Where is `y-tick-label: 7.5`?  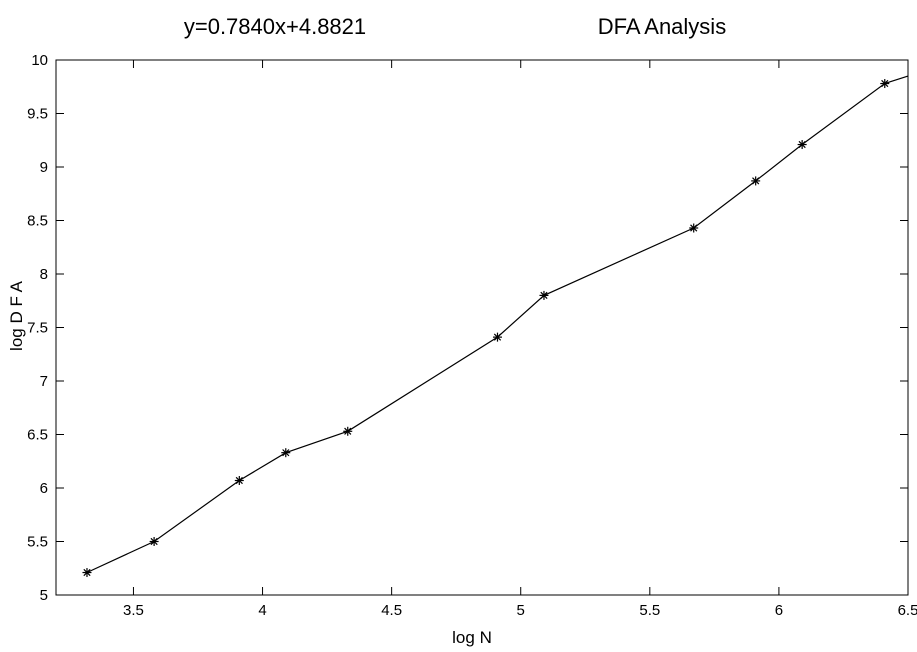
y-tick-label: 7.5 is located at coordinates (37, 328).